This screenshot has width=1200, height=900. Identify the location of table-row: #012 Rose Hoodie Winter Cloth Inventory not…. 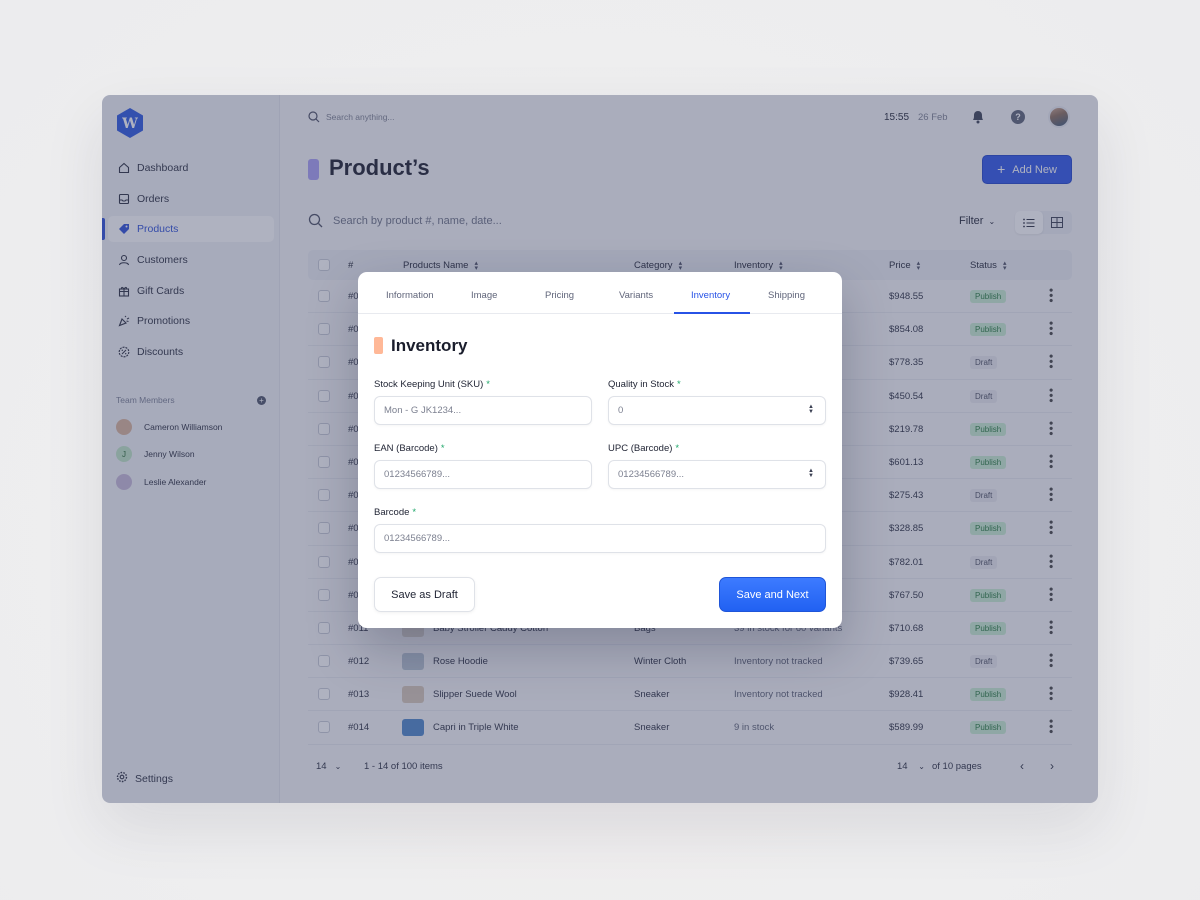
(690, 662).